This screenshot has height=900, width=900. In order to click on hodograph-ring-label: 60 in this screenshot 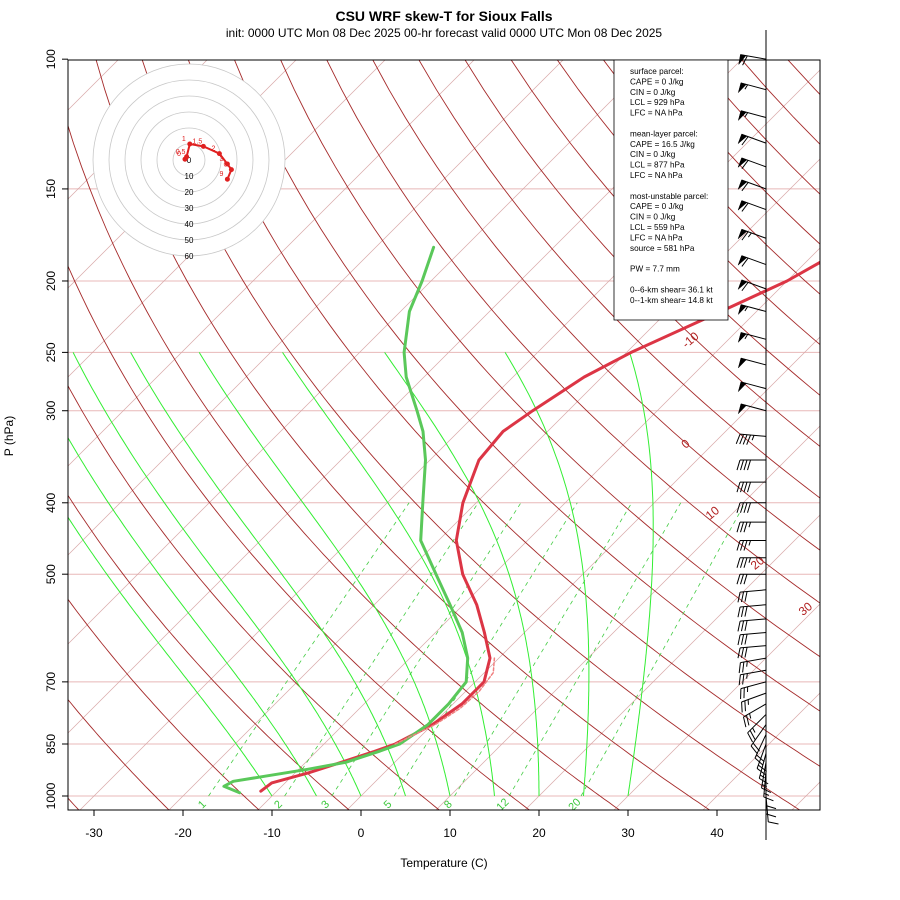, I will do `click(189, 256)`.